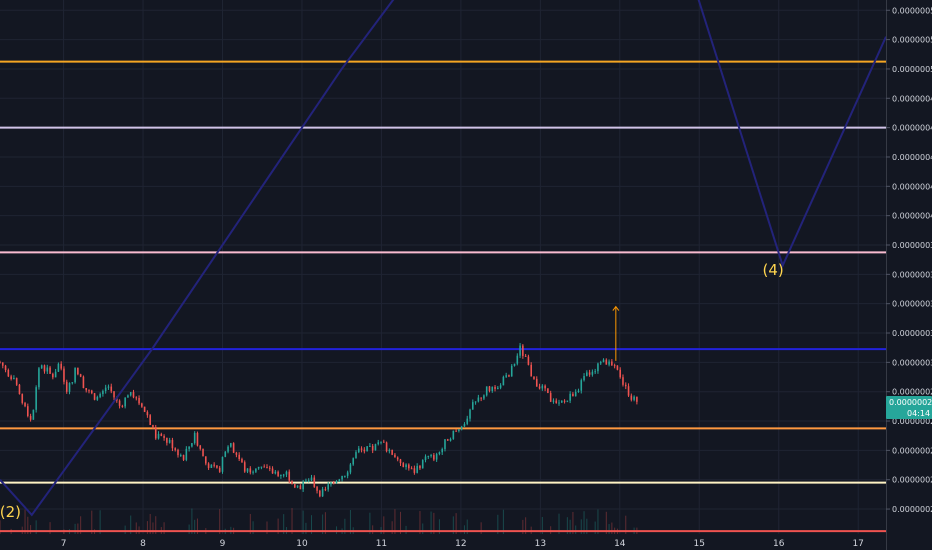 This screenshot has width=932, height=550. I want to click on current-price-badge-bg, so click(909, 407).